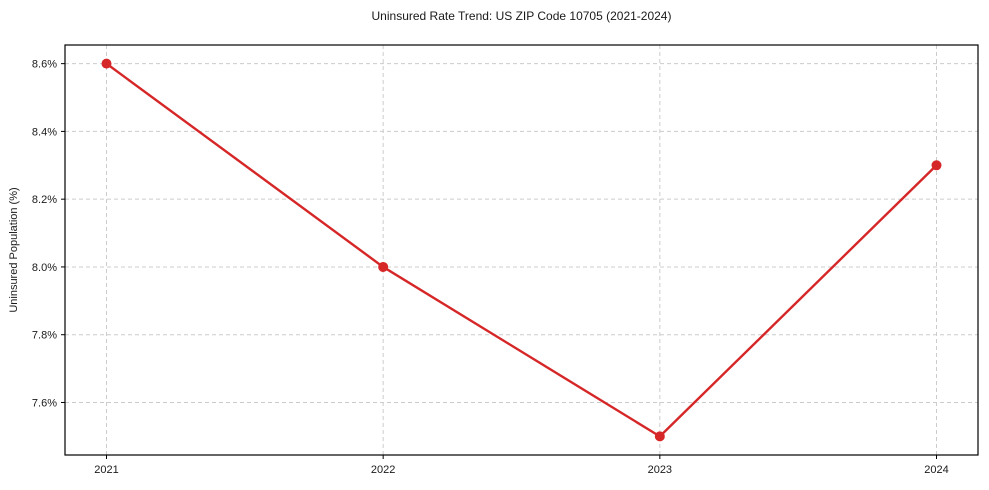  I want to click on y-tick-label: 7.6%, so click(44, 403).